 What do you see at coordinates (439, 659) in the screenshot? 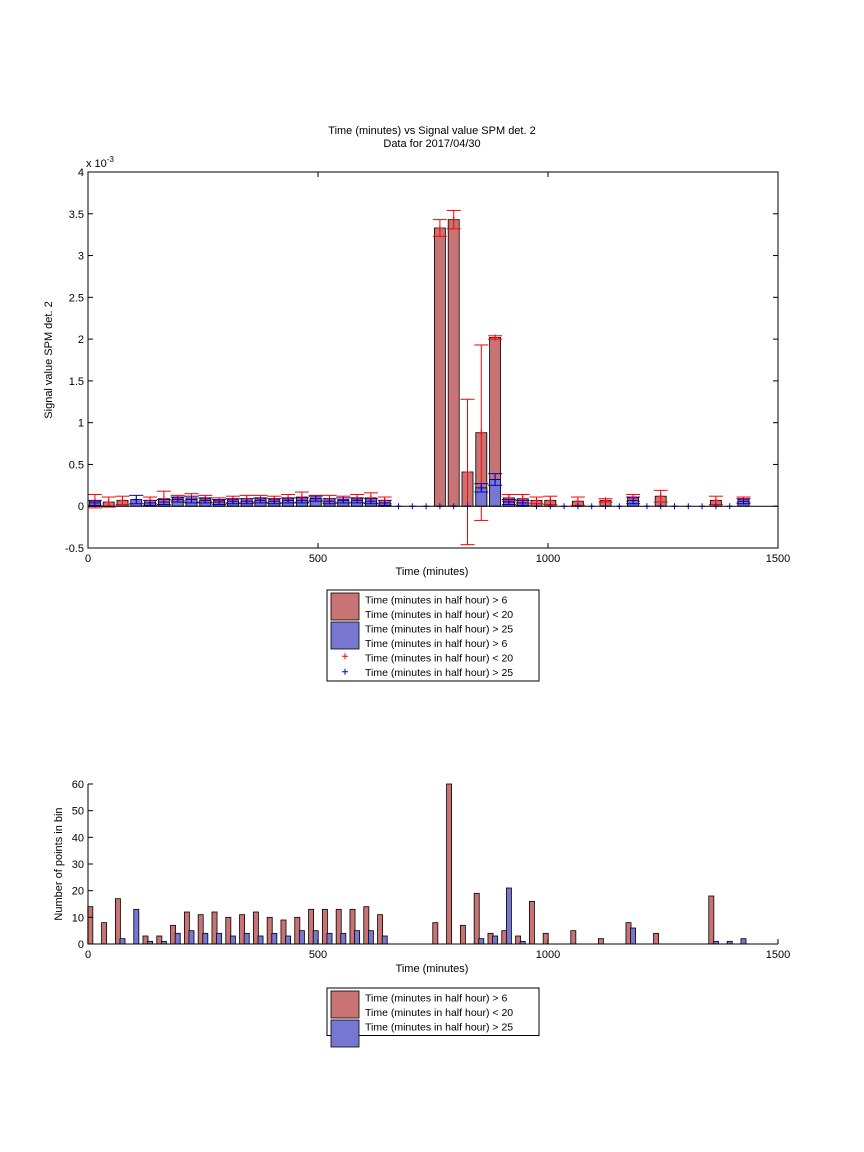
I see `top-legend-label-4: Time (minutes in half hour) < 20` at bounding box center [439, 659].